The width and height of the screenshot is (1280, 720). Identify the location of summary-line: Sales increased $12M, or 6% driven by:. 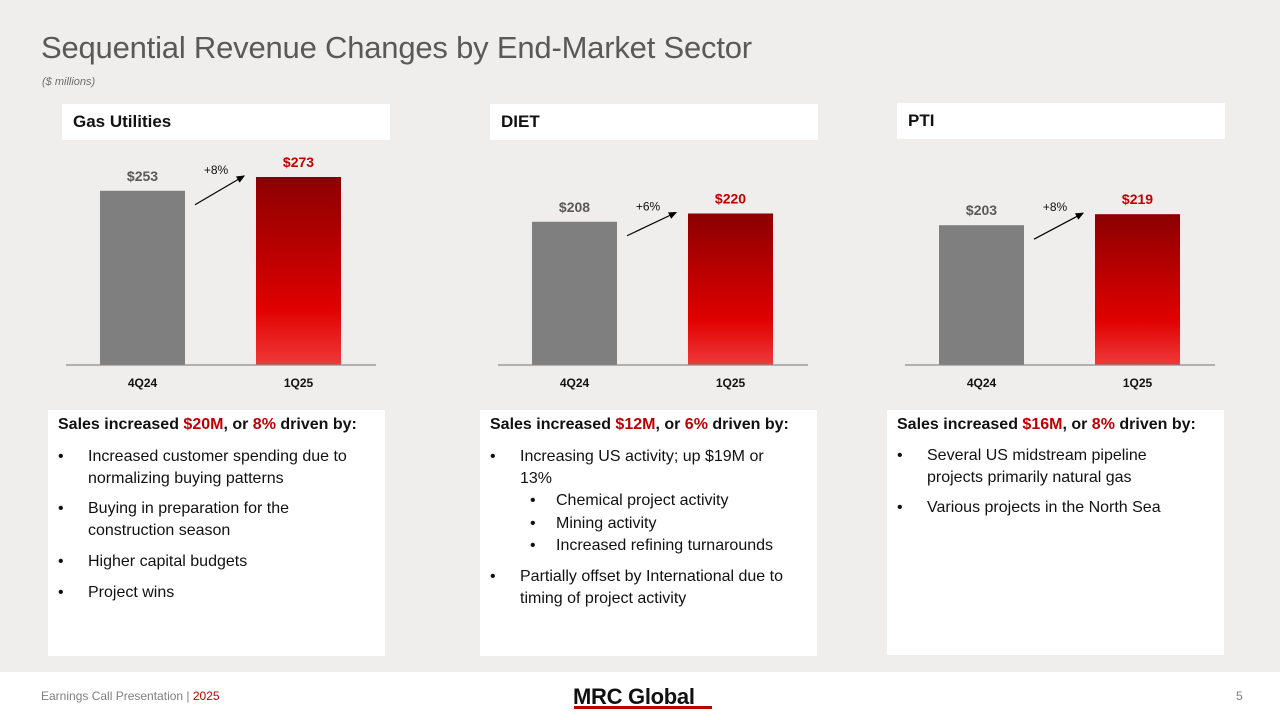
(639, 424).